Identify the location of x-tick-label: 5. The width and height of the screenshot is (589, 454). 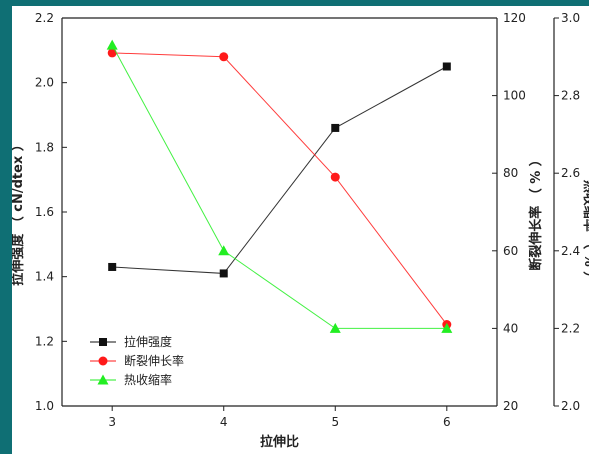
(335, 422).